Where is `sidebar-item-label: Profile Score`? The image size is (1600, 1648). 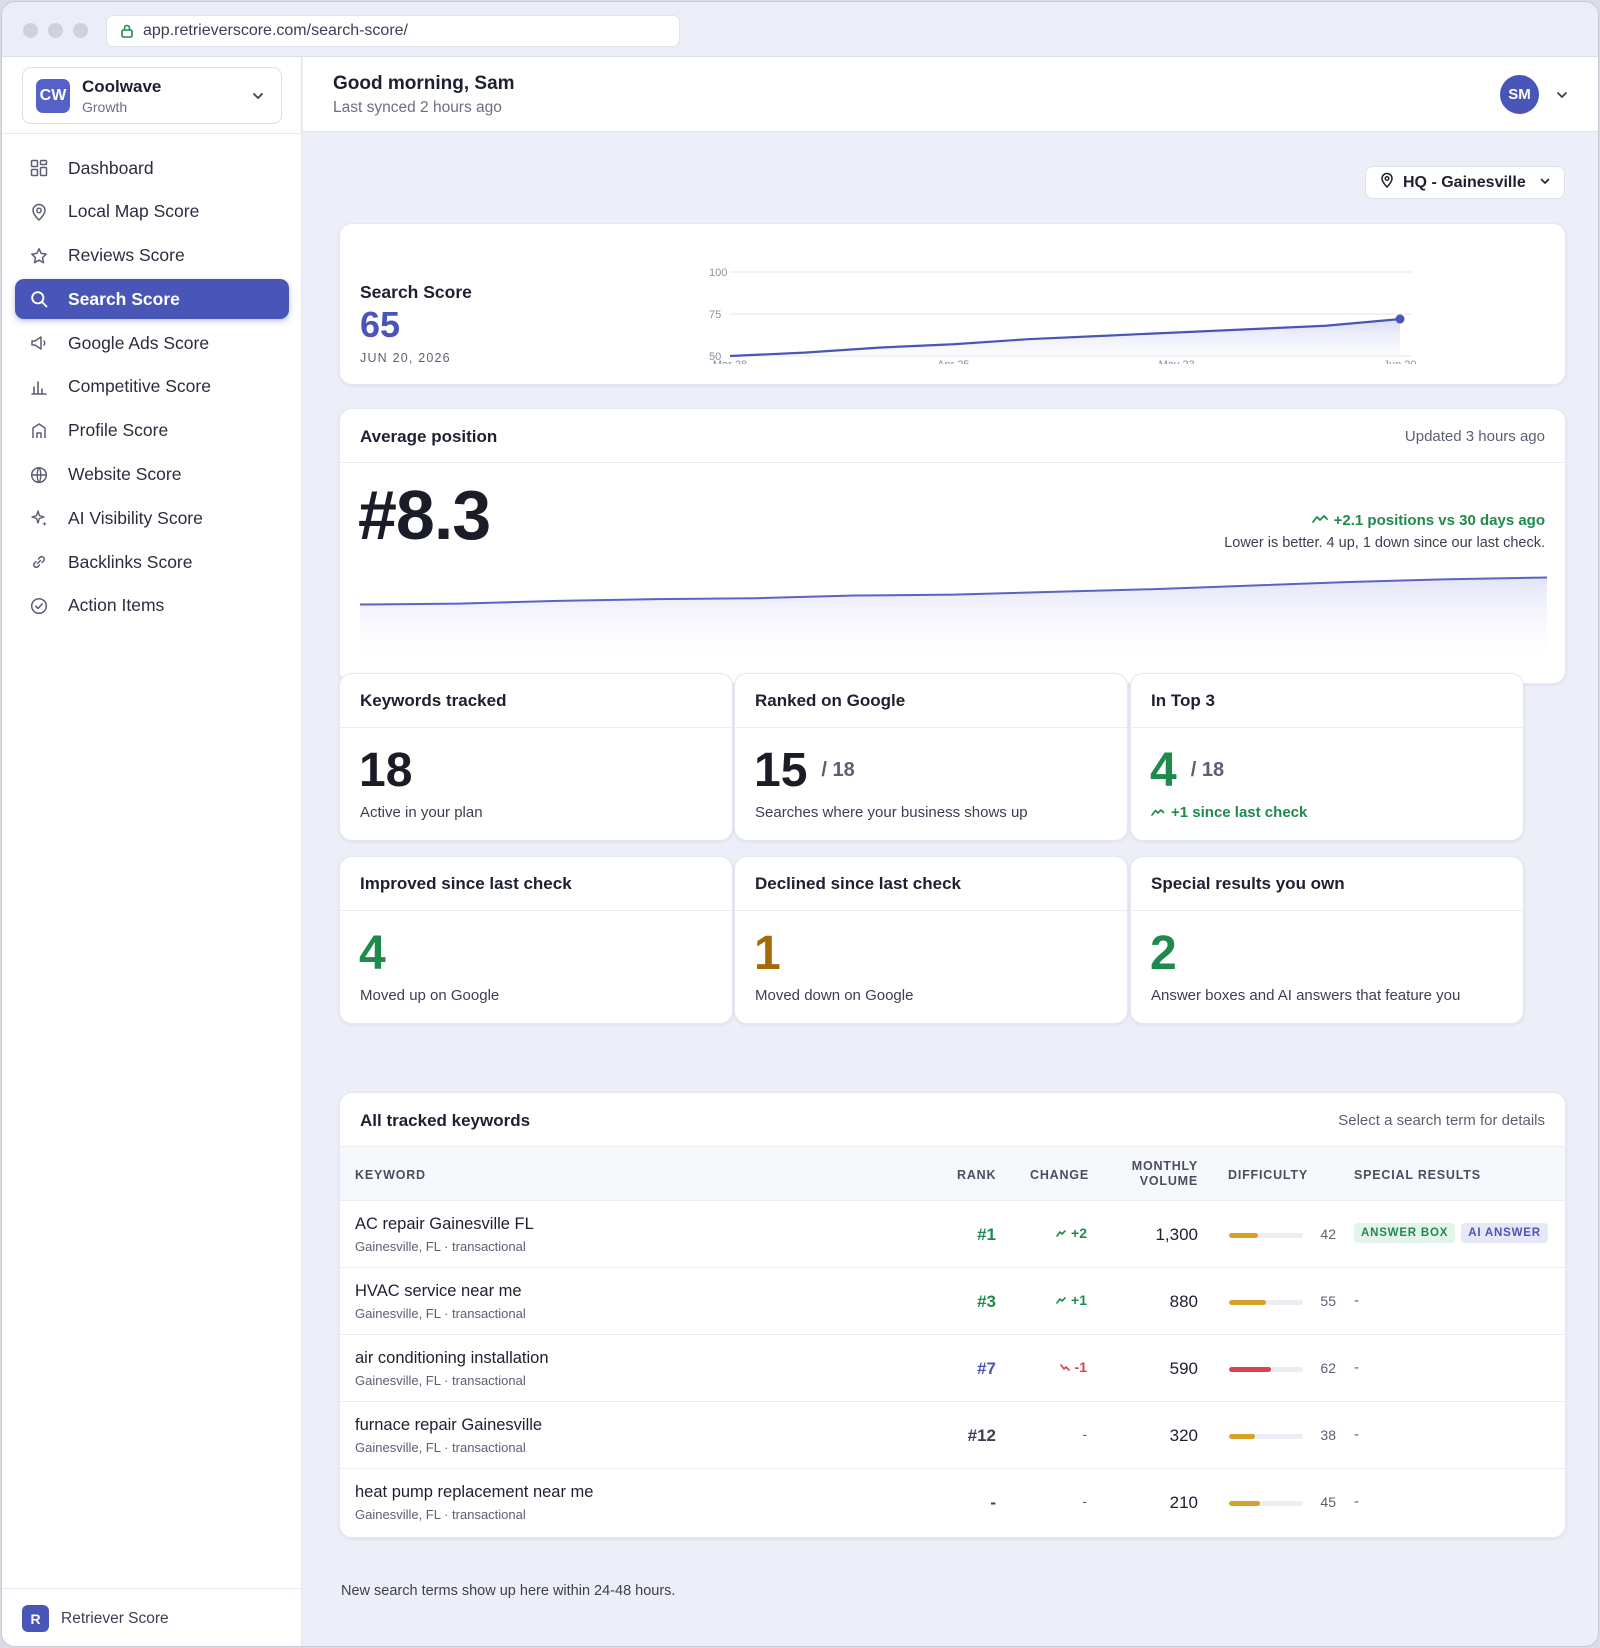 sidebar-item-label: Profile Score is located at coordinates (118, 430).